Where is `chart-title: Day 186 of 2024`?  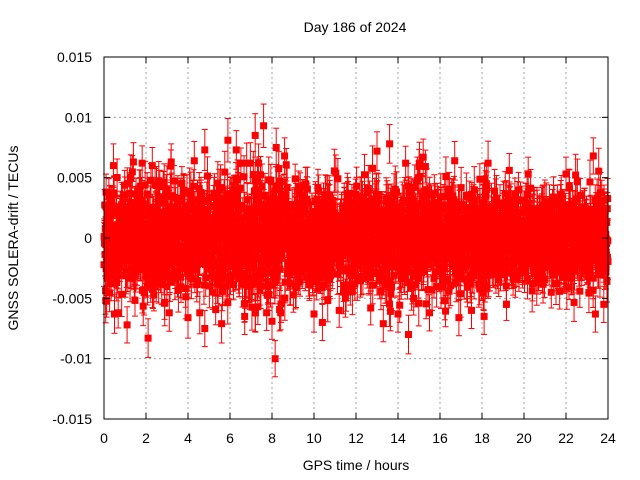 chart-title: Day 186 of 2024 is located at coordinates (355, 27).